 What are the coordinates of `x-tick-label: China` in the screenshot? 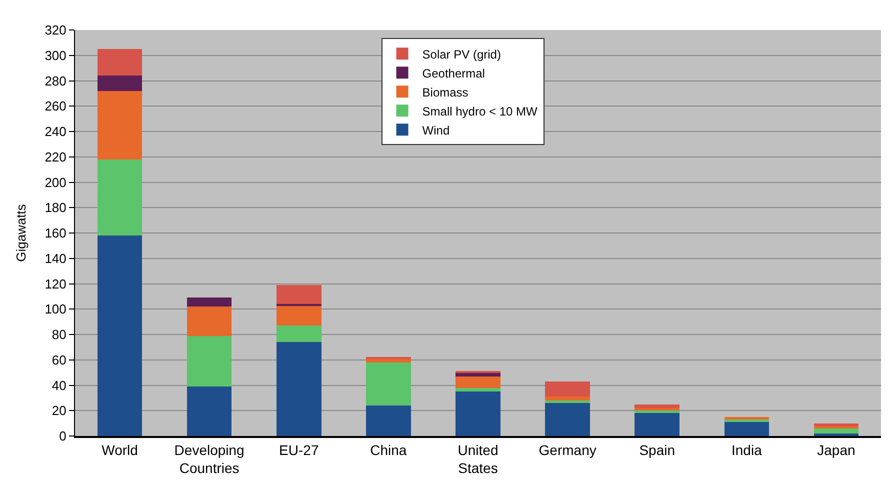 It's located at (388, 450).